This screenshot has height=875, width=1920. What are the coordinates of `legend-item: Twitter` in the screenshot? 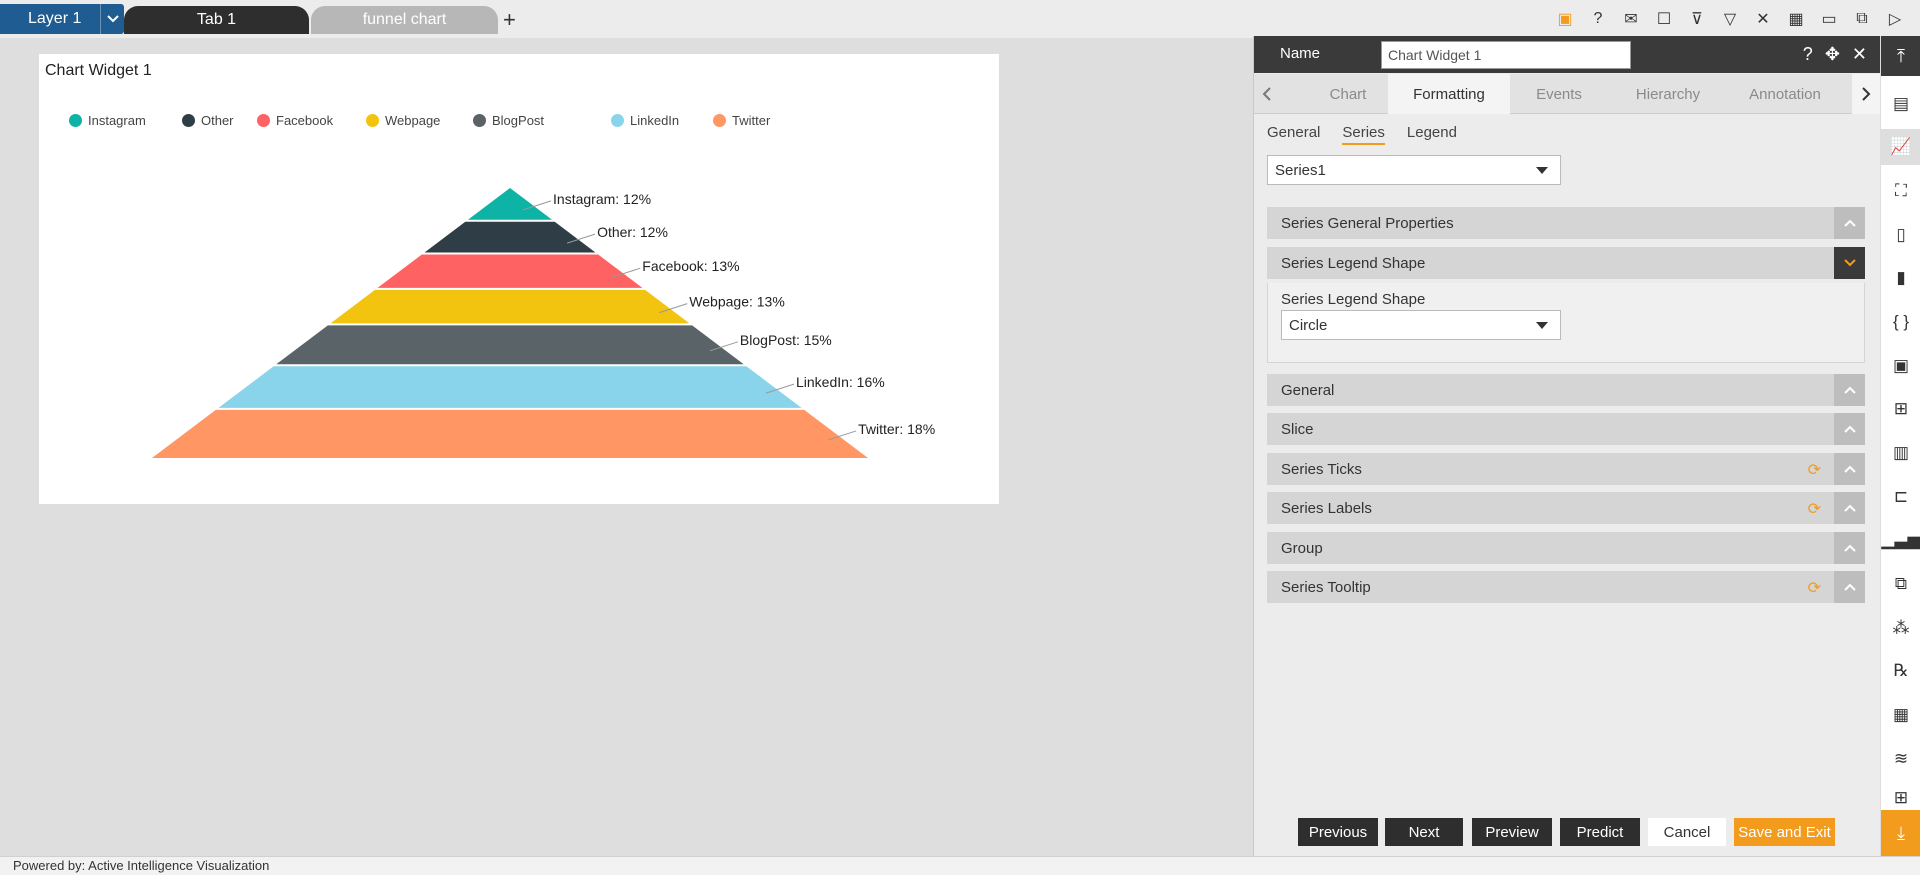 It's located at (741, 120).